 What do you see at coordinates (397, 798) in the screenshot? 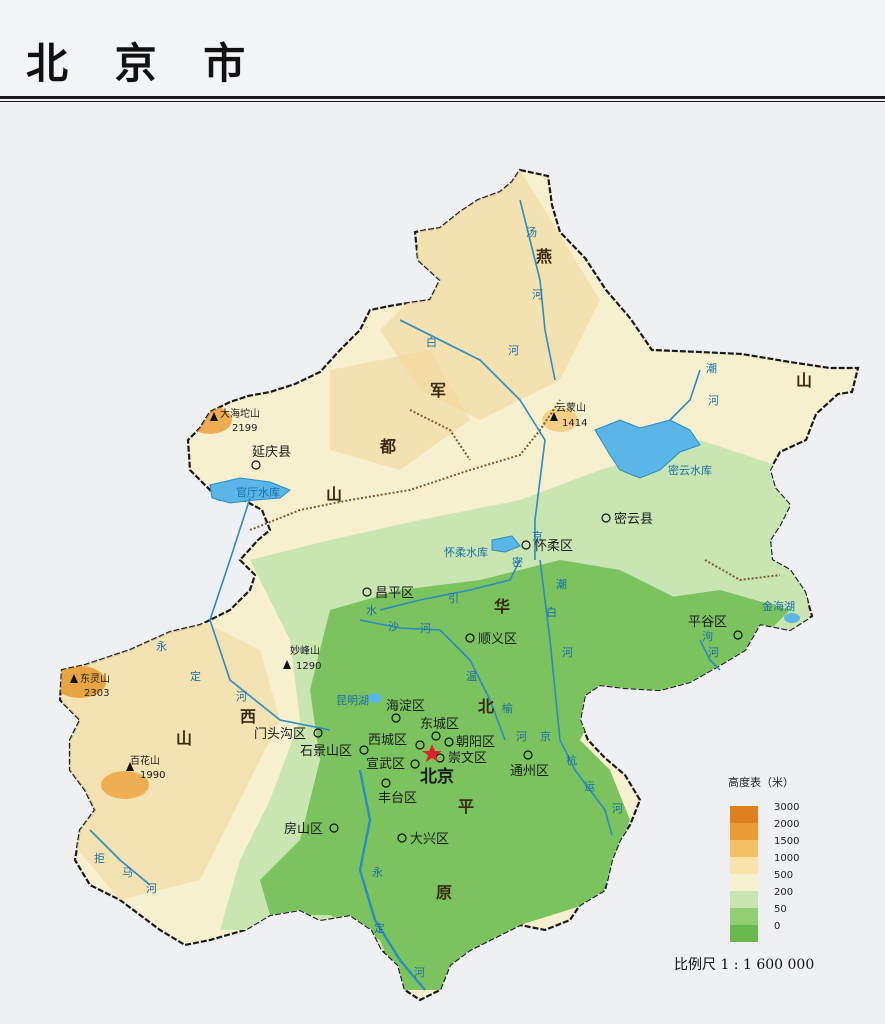
I see `label-fengtai: 丰台区` at bounding box center [397, 798].